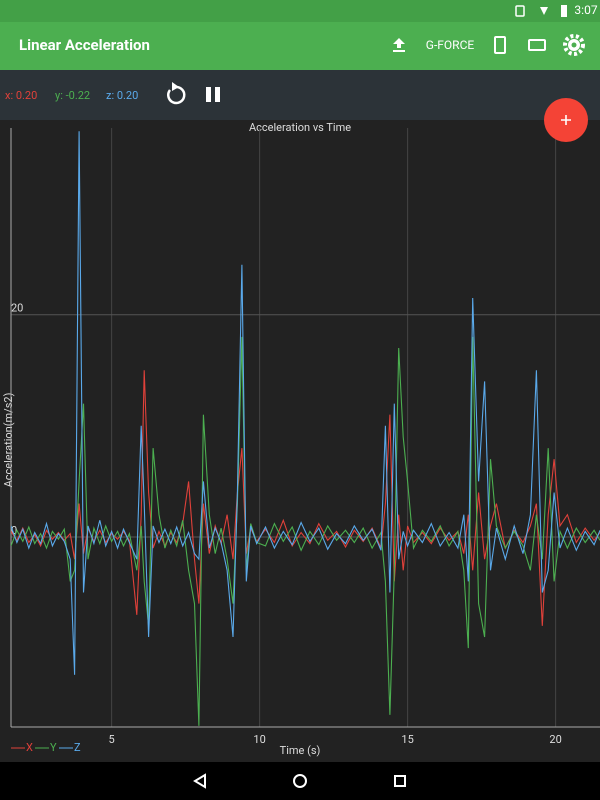 This screenshot has width=600, height=800. I want to click on status-bar, so click(300, 11).